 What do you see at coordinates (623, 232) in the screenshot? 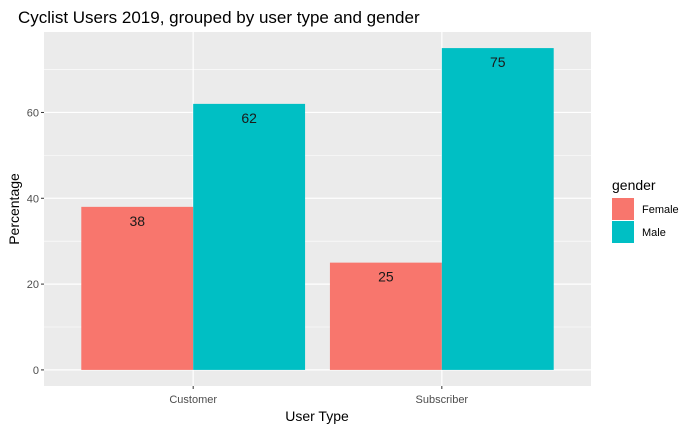
I see `legend-key-male` at bounding box center [623, 232].